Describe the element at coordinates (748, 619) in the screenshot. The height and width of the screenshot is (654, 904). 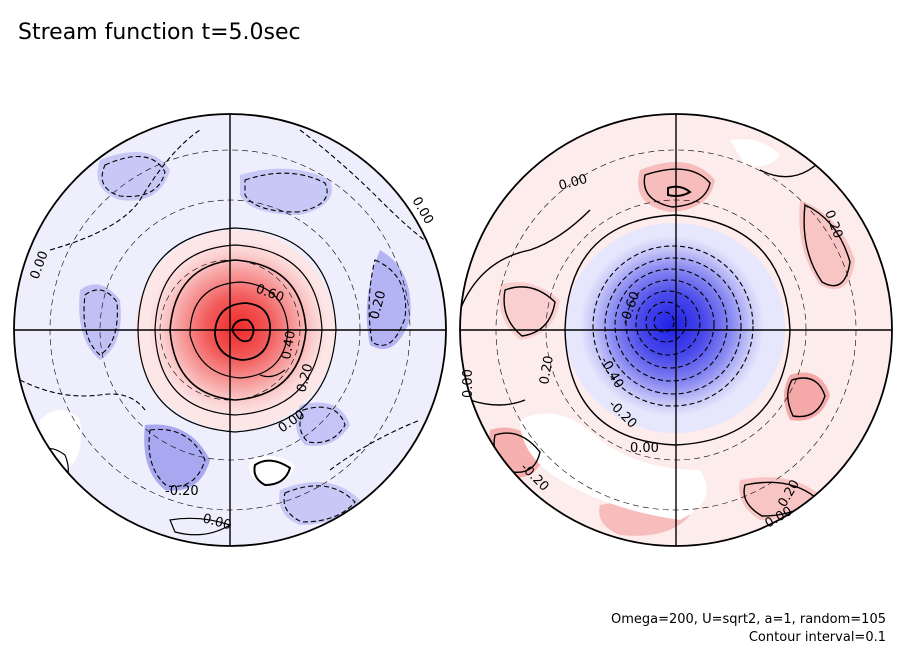
I see `parameters-text: Omega=200, U=sqrt2, a=1, random=105` at that location.